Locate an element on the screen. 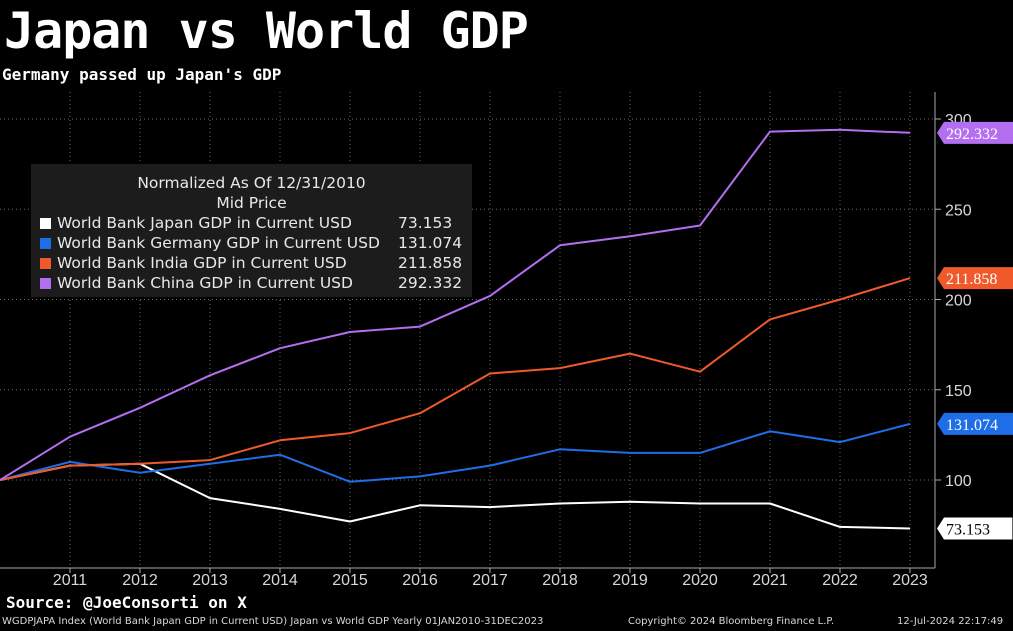 The width and height of the screenshot is (1013, 631). x-tick-label-2021: 2021 is located at coordinates (770, 580).